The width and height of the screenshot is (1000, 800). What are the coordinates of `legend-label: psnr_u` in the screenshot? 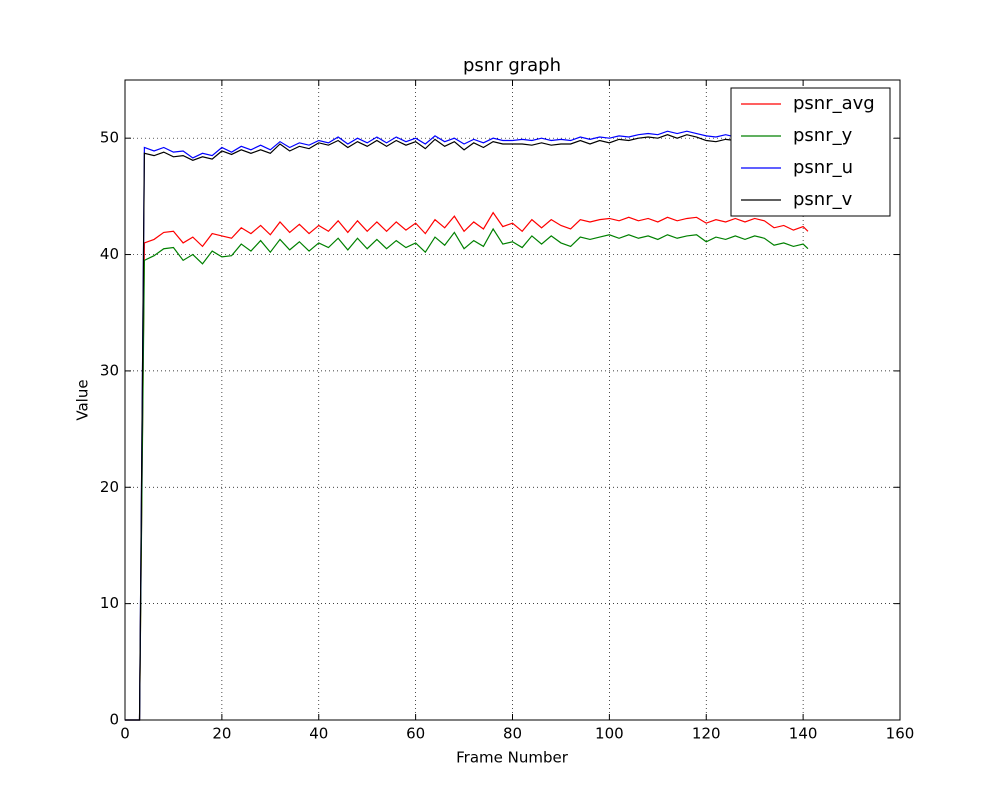 It's located at (823, 167).